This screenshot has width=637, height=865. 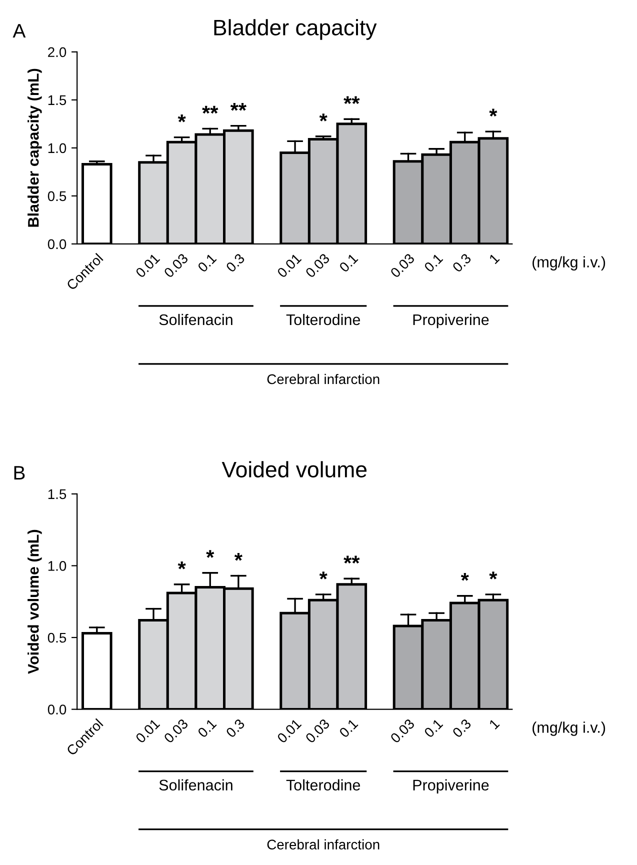 I want to click on text: A, so click(x=19, y=31).